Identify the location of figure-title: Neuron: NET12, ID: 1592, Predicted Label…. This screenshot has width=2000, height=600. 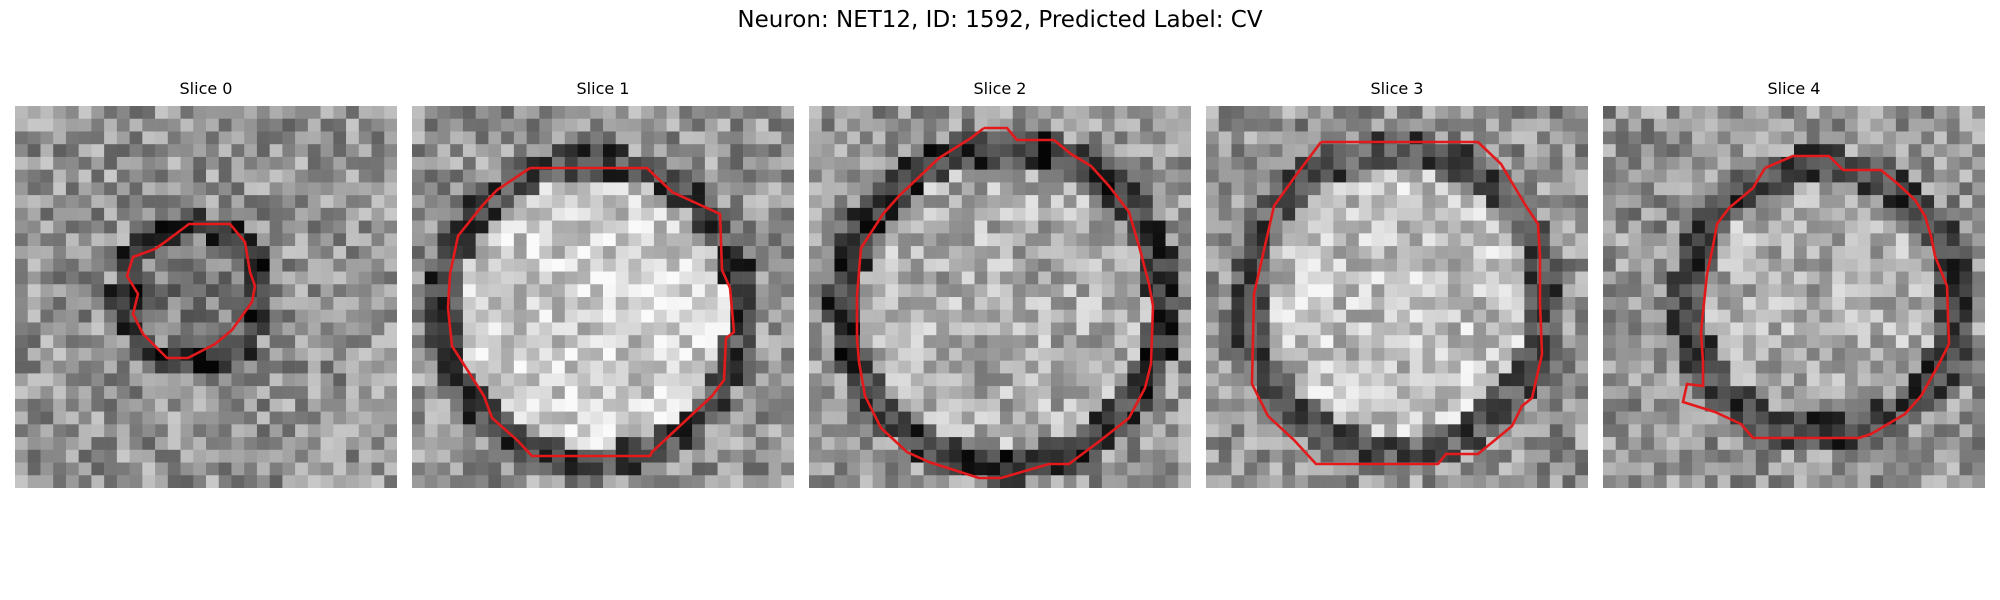
(1000, 20).